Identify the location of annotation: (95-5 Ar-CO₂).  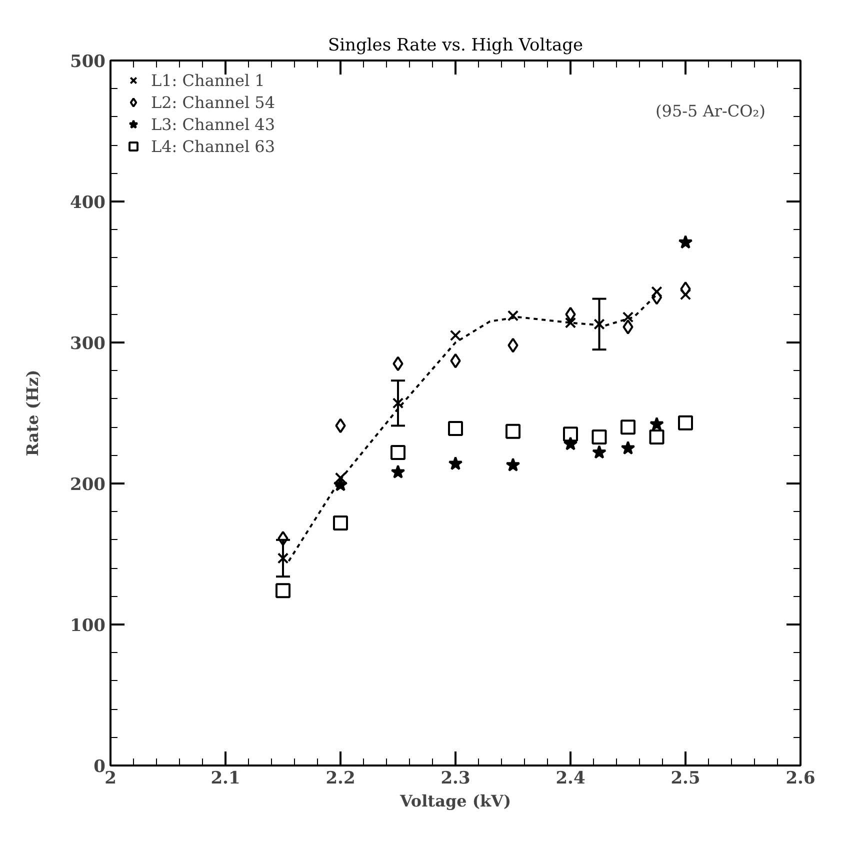
(711, 111).